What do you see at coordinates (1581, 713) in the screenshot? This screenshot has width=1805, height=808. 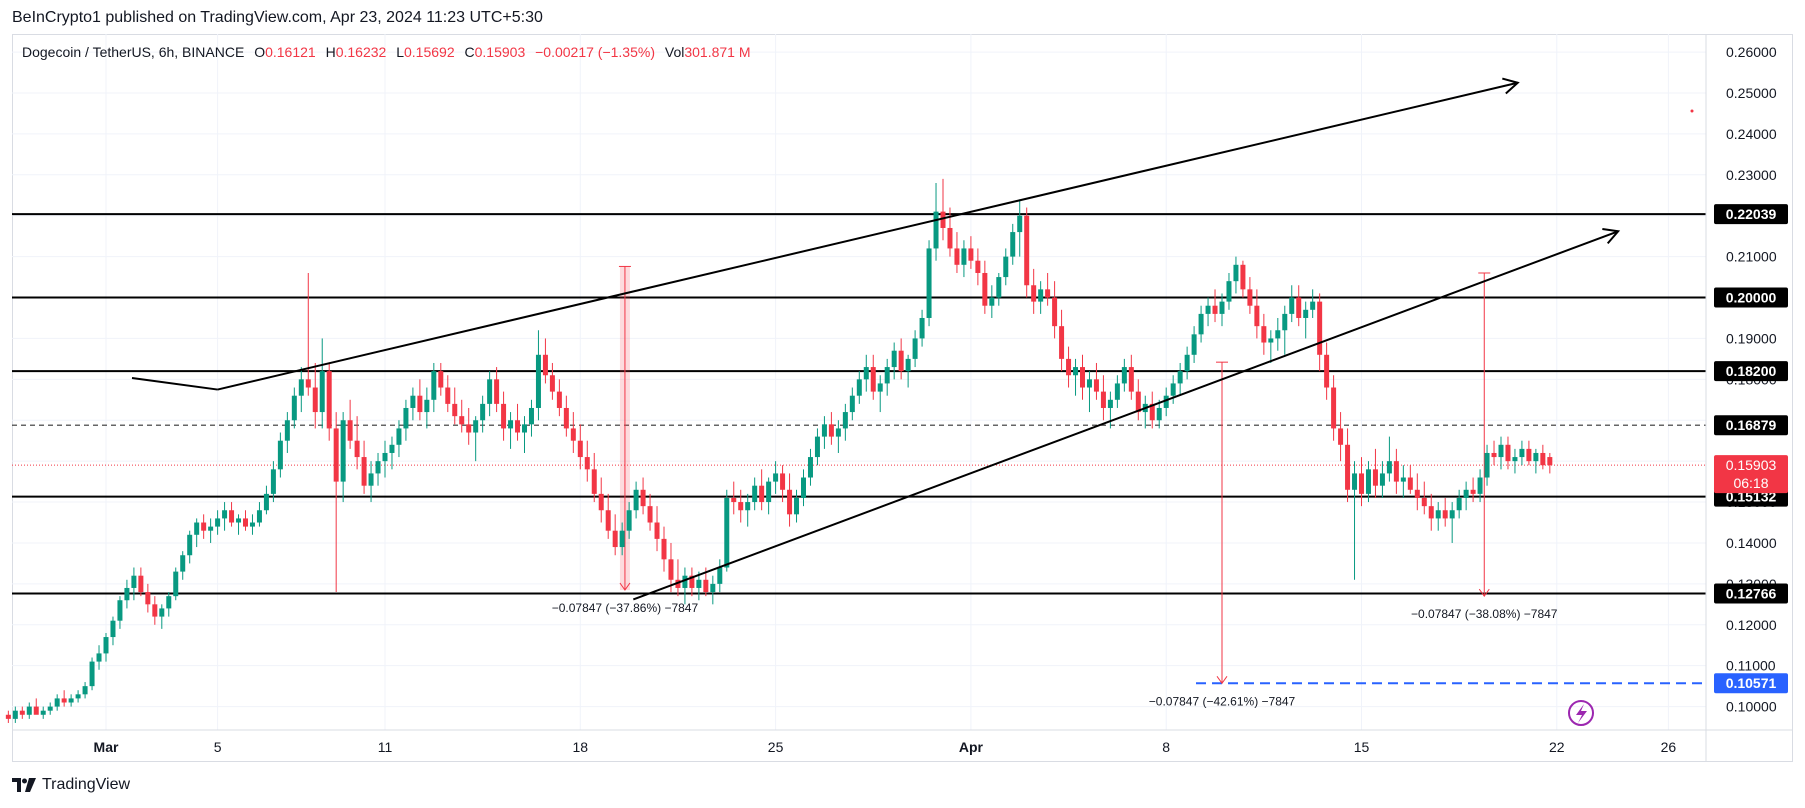 I see `replay-icon` at bounding box center [1581, 713].